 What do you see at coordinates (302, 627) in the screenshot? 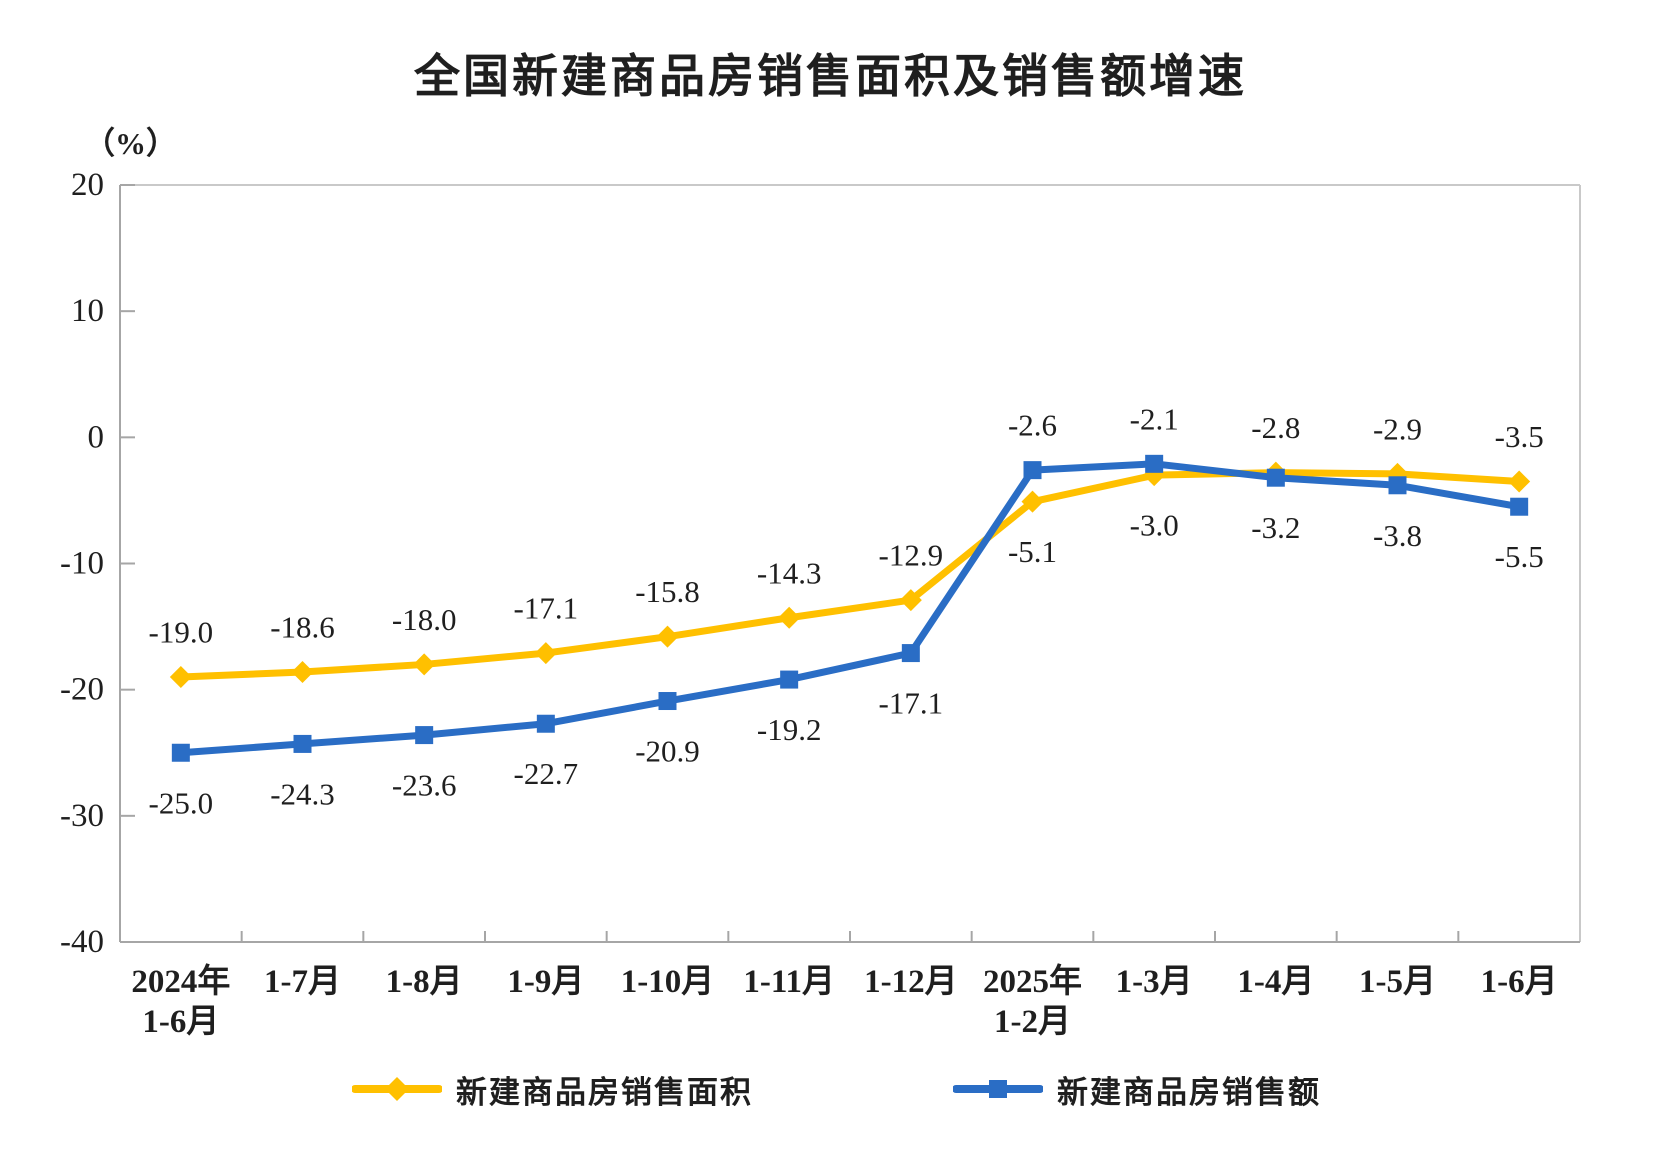
I see `data-label: -18.6` at bounding box center [302, 627].